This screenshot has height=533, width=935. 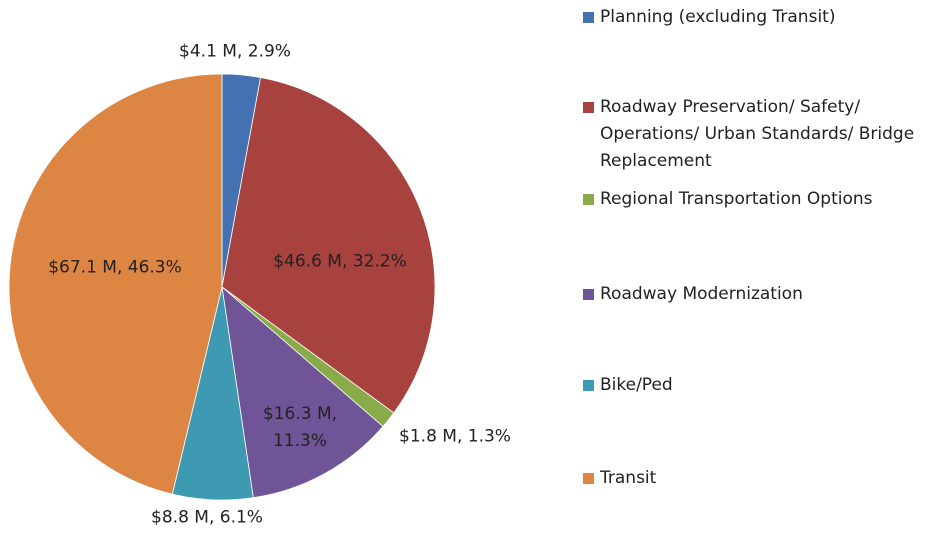 What do you see at coordinates (636, 385) in the screenshot?
I see `legend-label: Bike/Ped` at bounding box center [636, 385].